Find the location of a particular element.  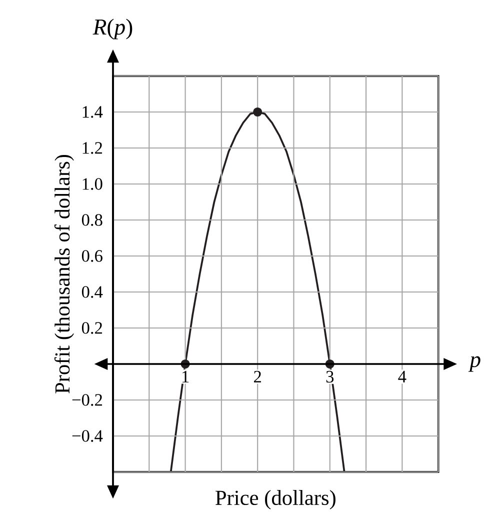

y-tick-label: 0.8 is located at coordinates (92, 220).